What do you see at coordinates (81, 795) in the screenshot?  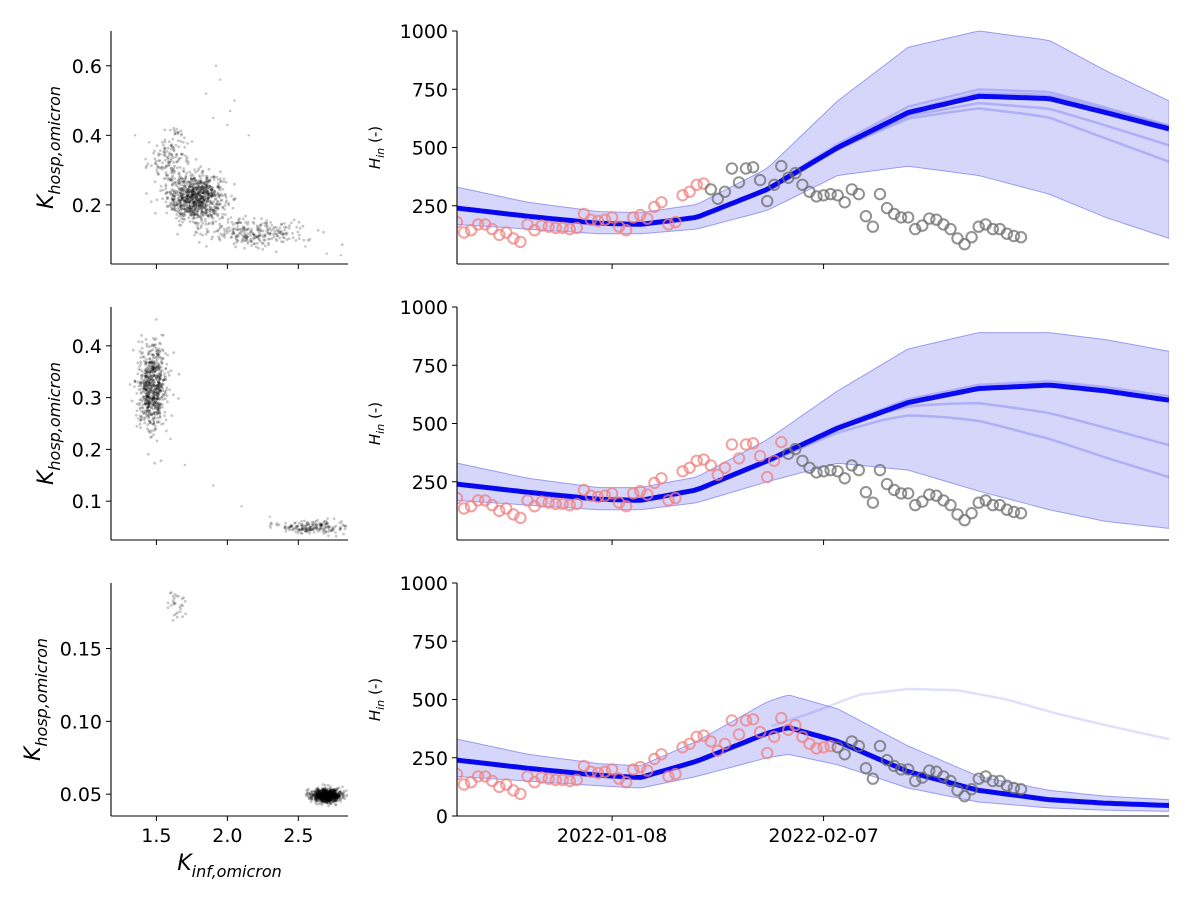 I see `y-tick-label: 0.05` at bounding box center [81, 795].